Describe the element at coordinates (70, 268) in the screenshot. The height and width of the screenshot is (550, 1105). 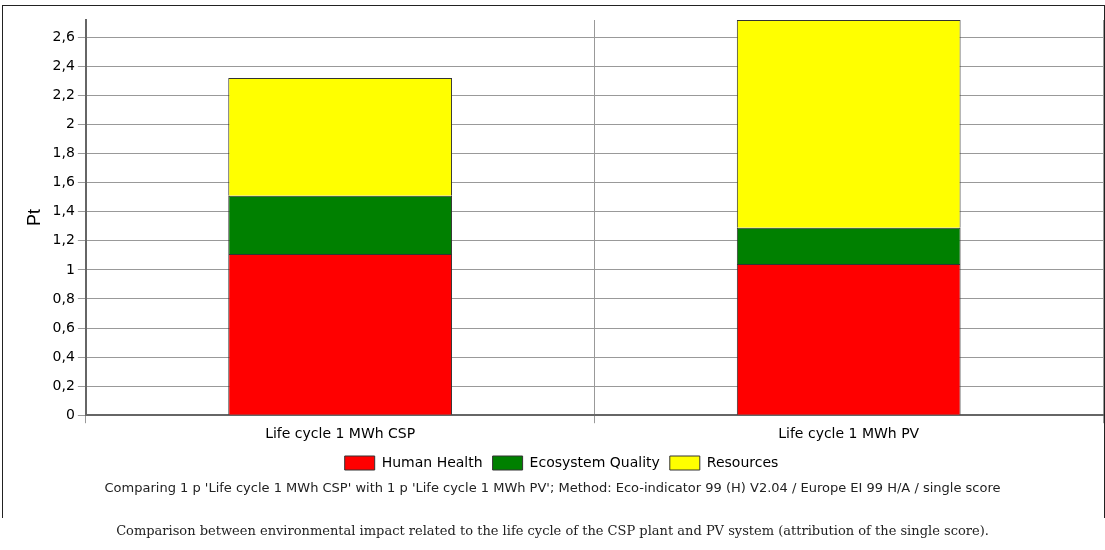
I see `y-tick-label: 1` at that location.